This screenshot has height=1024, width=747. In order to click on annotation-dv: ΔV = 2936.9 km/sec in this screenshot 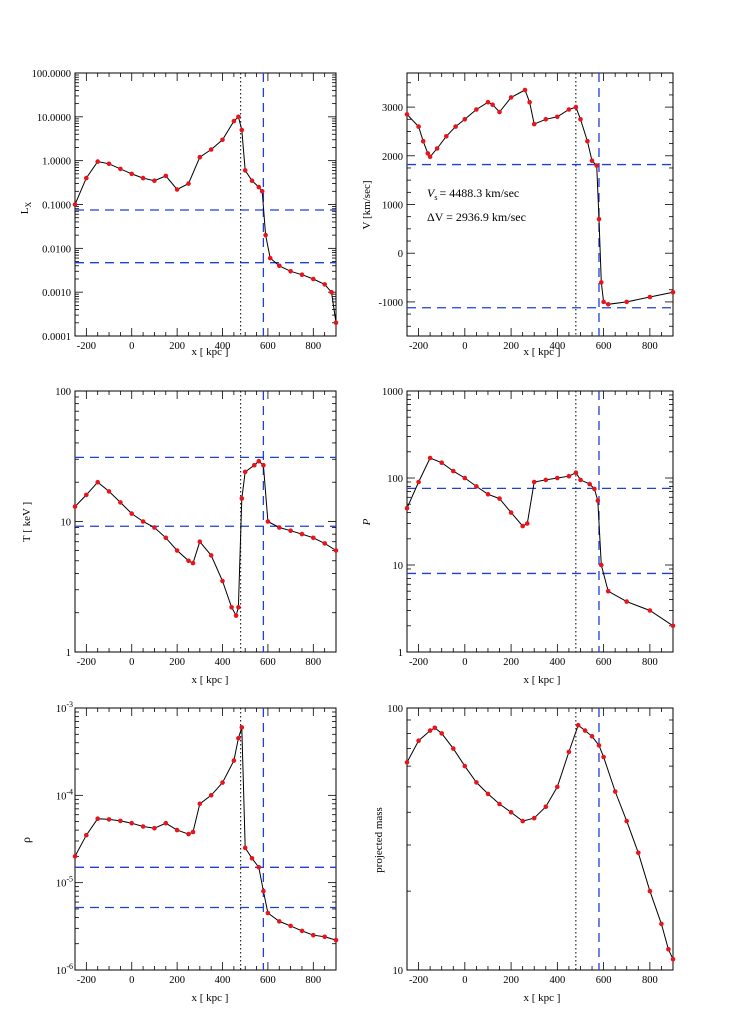, I will do `click(476, 217)`.